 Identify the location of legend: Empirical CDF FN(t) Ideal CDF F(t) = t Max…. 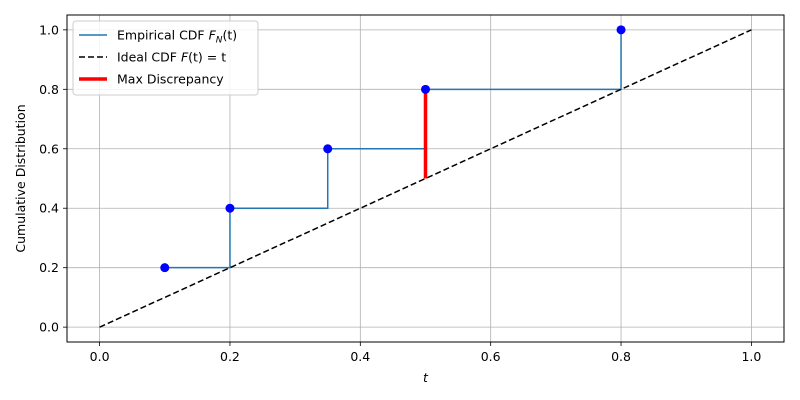
(165, 58).